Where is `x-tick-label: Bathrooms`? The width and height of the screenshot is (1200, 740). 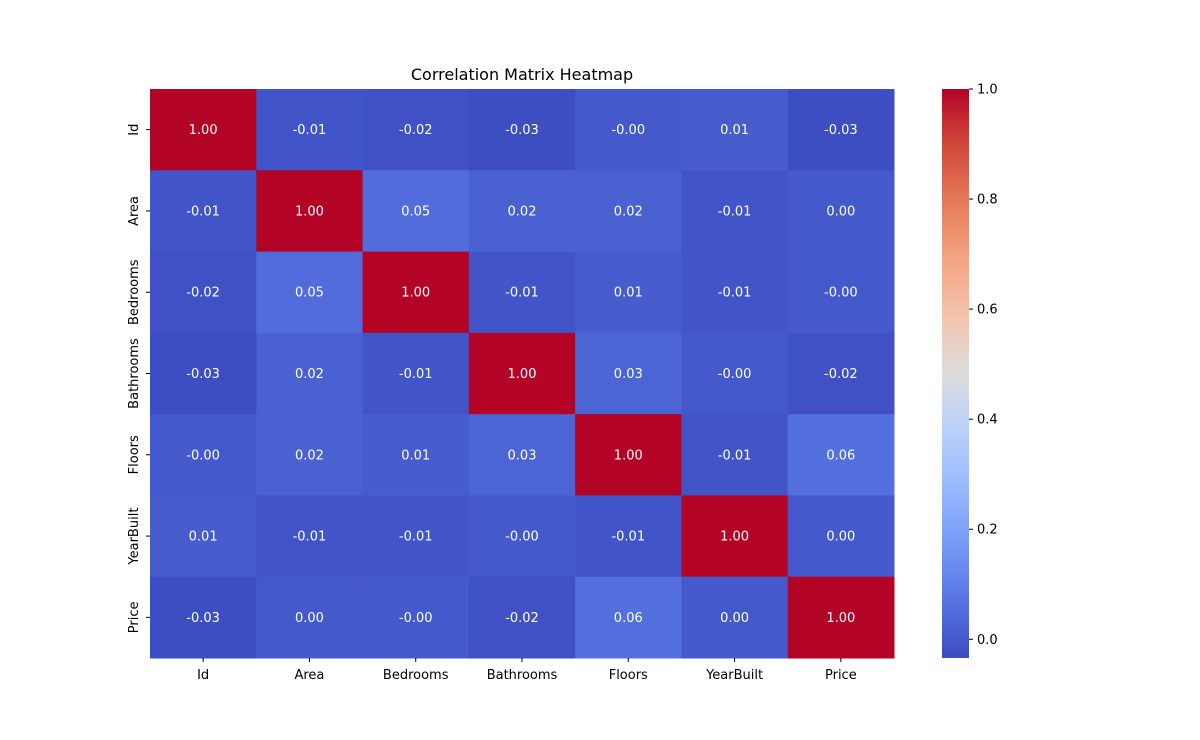
x-tick-label: Bathrooms is located at coordinates (522, 675).